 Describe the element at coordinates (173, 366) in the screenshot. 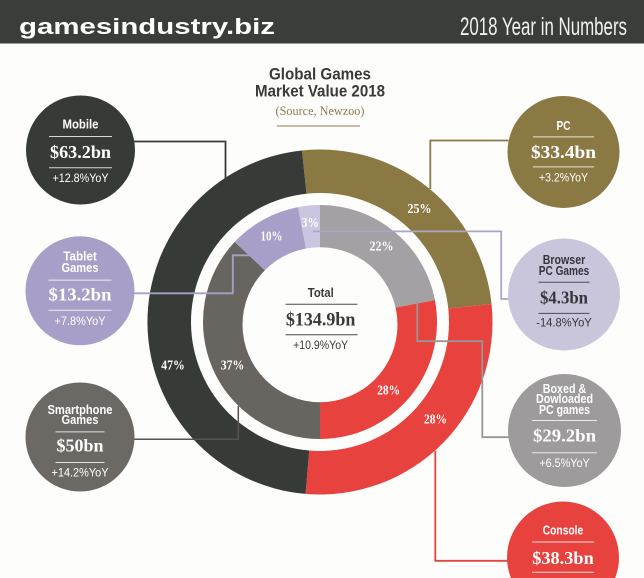

I see `svg-text: 47%` at that location.